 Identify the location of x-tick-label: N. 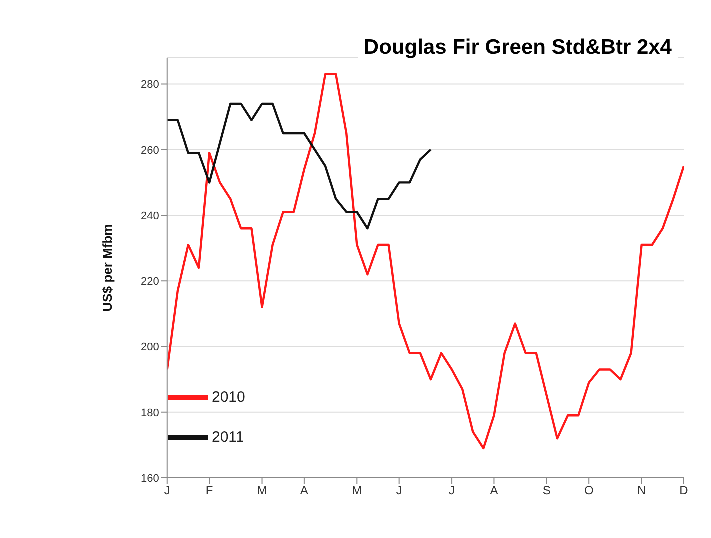
(641, 491).